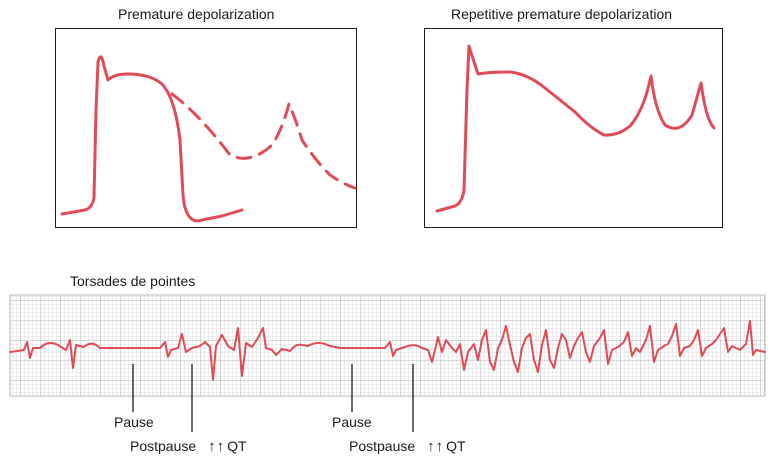 The width and height of the screenshot is (768, 462). What do you see at coordinates (237, 446) in the screenshot?
I see `qt-label-1: QT` at bounding box center [237, 446].